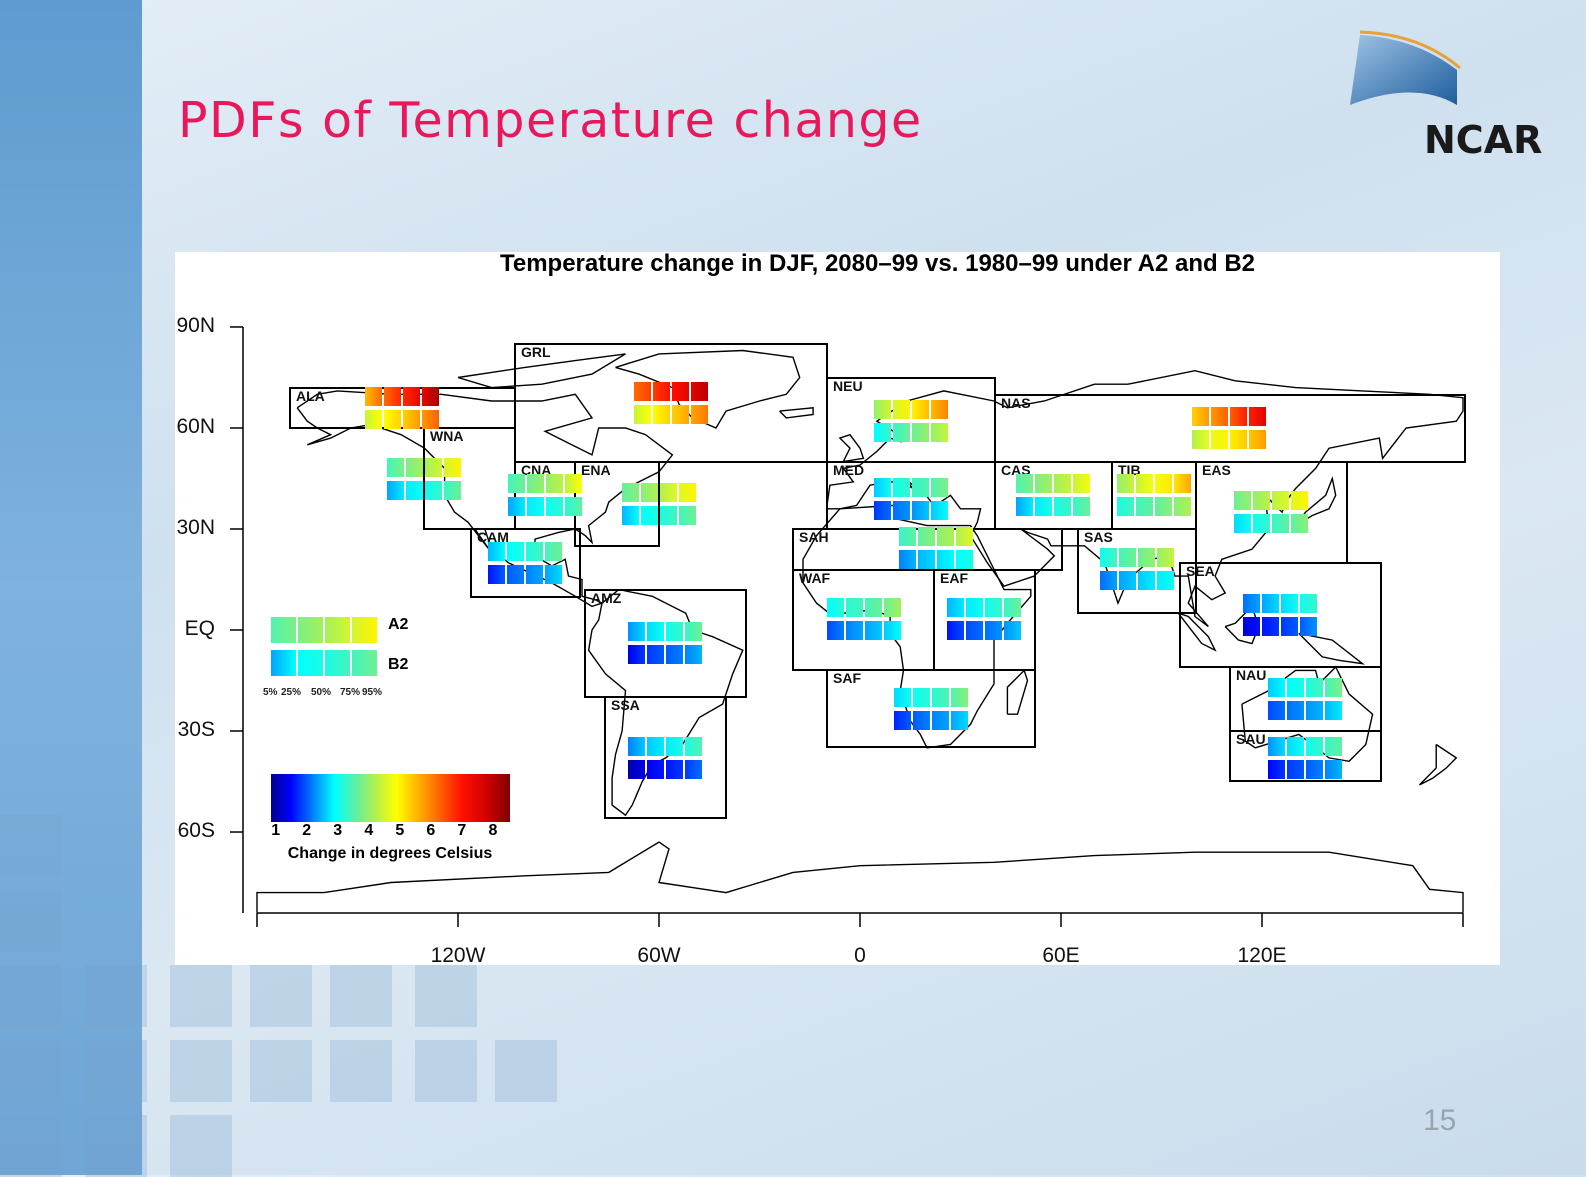 Image resolution: width=1586 pixels, height=1177 pixels. Describe the element at coordinates (196, 831) in the screenshot. I see `y-tick-label: 60S` at that location.